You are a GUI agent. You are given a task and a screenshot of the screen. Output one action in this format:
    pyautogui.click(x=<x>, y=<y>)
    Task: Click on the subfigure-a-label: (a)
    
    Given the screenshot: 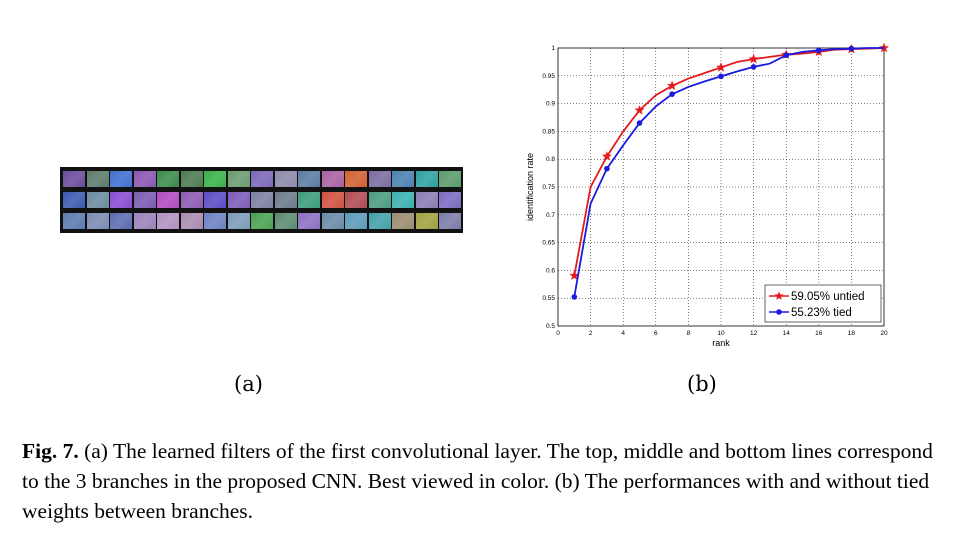 What is the action you would take?
    pyautogui.click(x=248, y=384)
    